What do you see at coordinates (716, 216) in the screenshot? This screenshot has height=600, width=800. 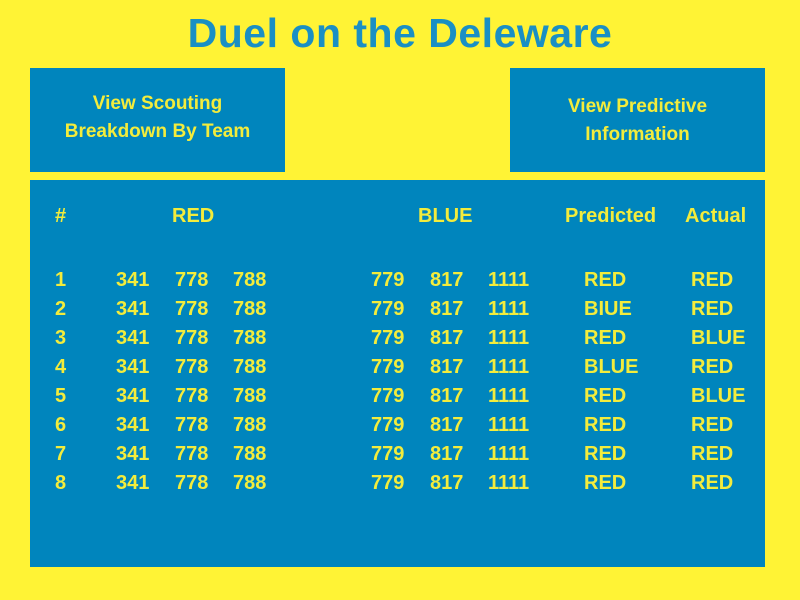 I see `header-actual: Actual` at bounding box center [716, 216].